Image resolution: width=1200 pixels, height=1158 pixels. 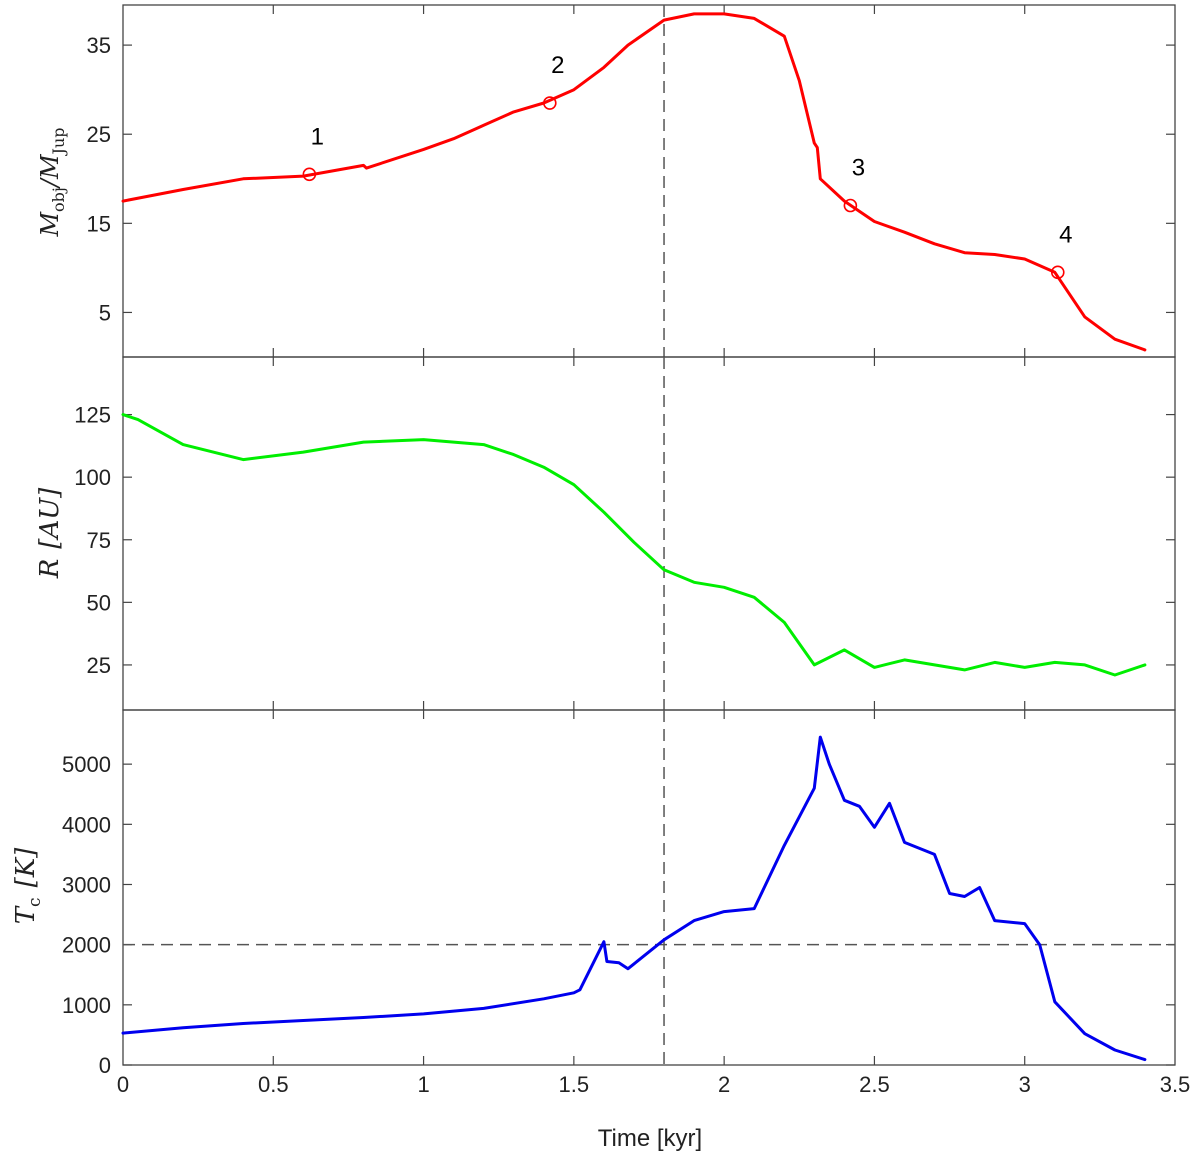 I want to click on x-tick-label: 0.5, so click(x=273, y=1084).